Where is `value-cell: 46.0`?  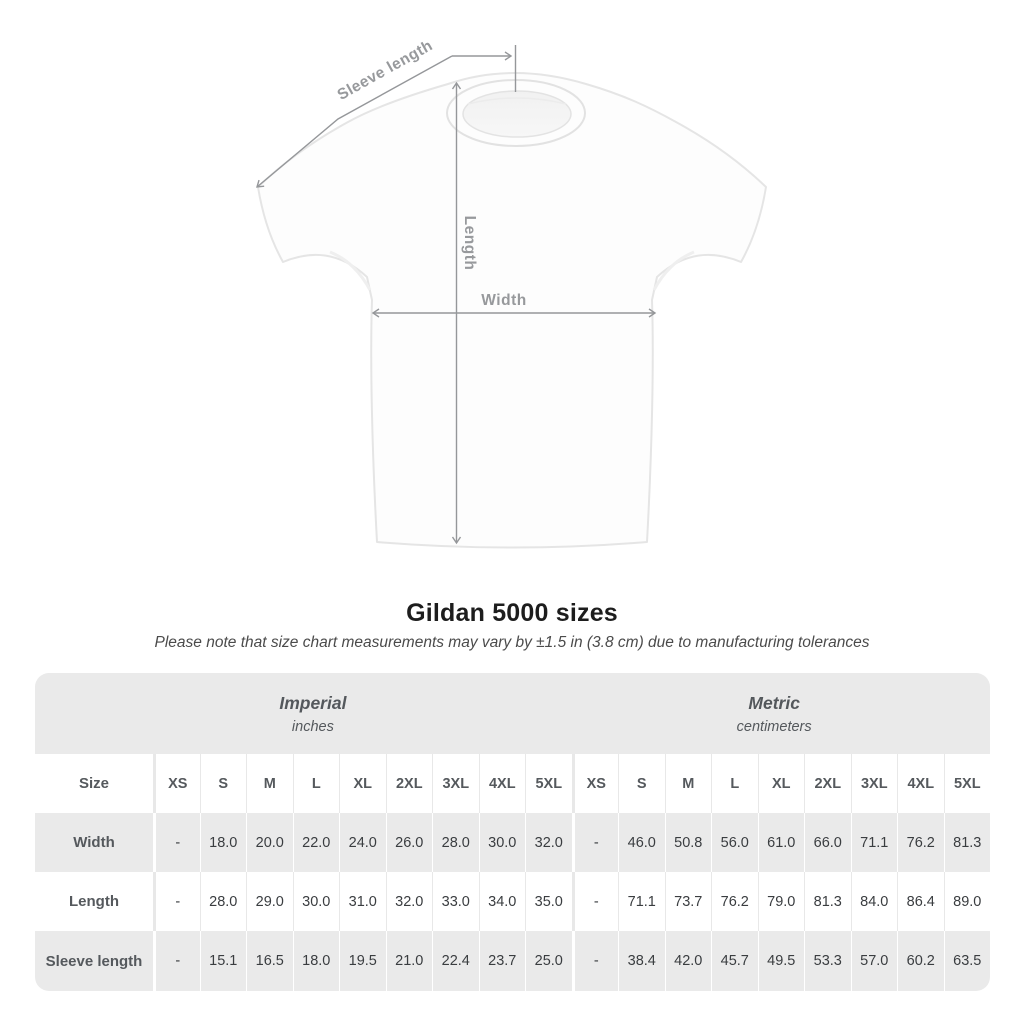
value-cell: 46.0 is located at coordinates (641, 842).